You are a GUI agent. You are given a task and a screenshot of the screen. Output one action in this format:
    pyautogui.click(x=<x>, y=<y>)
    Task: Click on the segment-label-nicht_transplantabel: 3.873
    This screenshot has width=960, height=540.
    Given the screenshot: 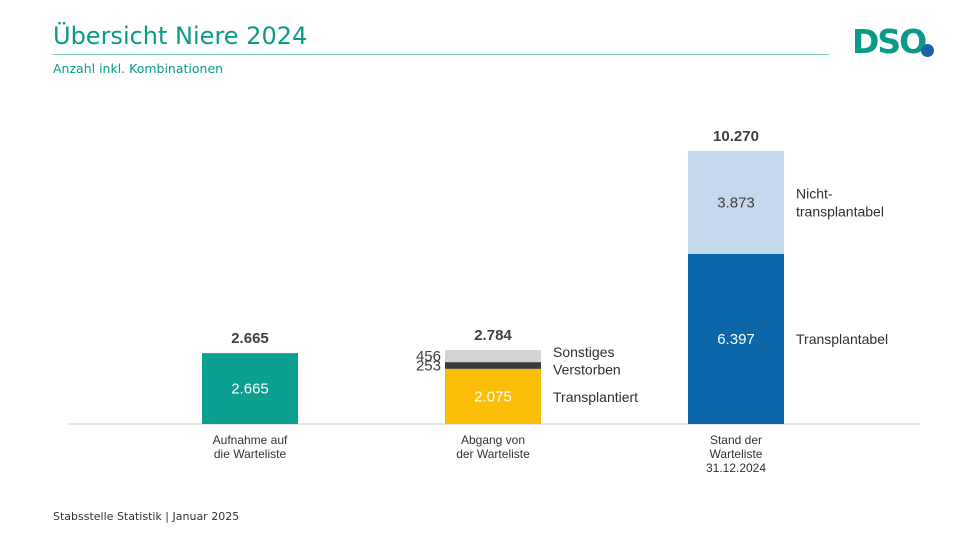 What is the action you would take?
    pyautogui.click(x=736, y=202)
    